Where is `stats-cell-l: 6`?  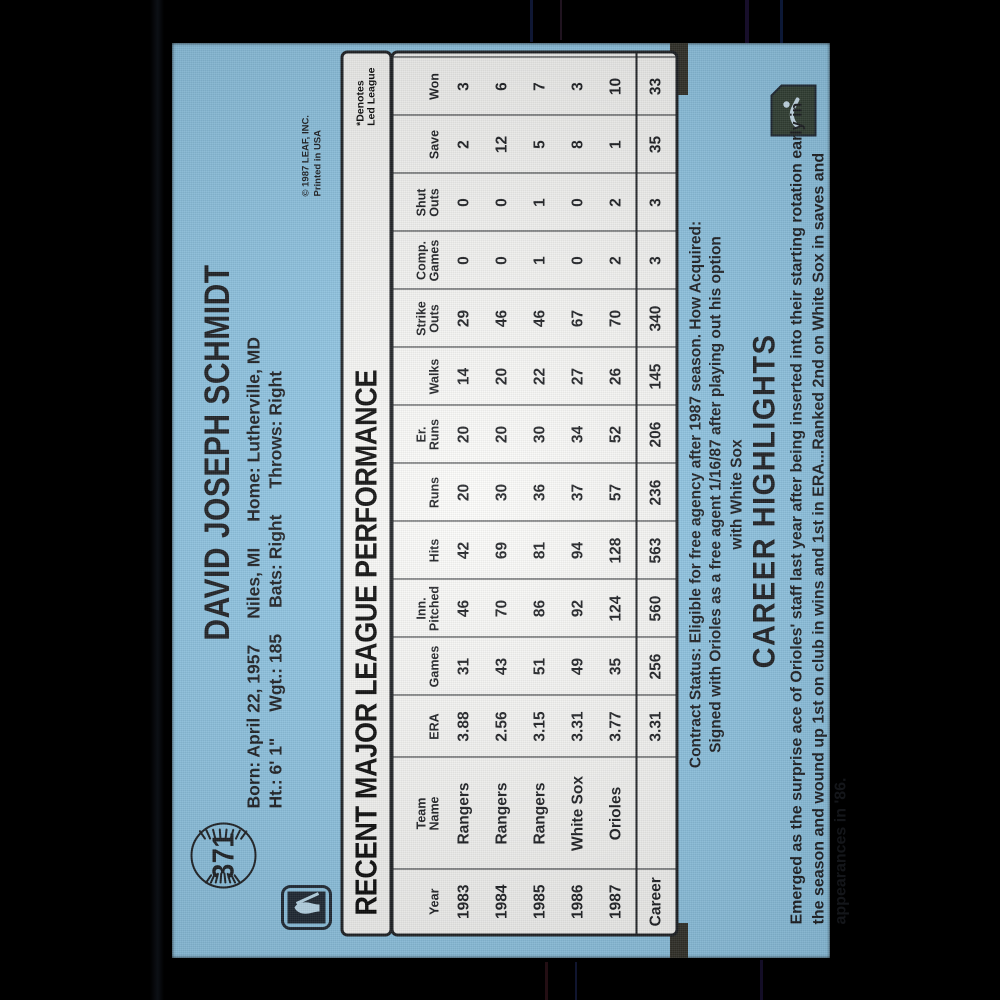 stats-cell-l: 6 is located at coordinates (578, 53).